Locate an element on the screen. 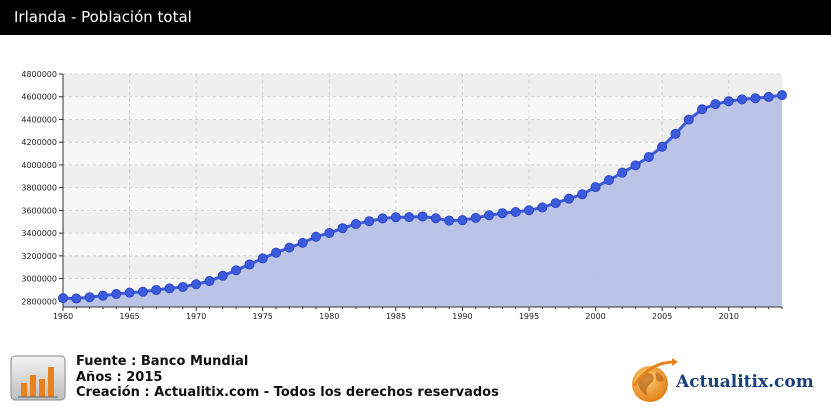 This screenshot has height=412, width=831. y-tick-label: 4200000 is located at coordinates (39, 142).